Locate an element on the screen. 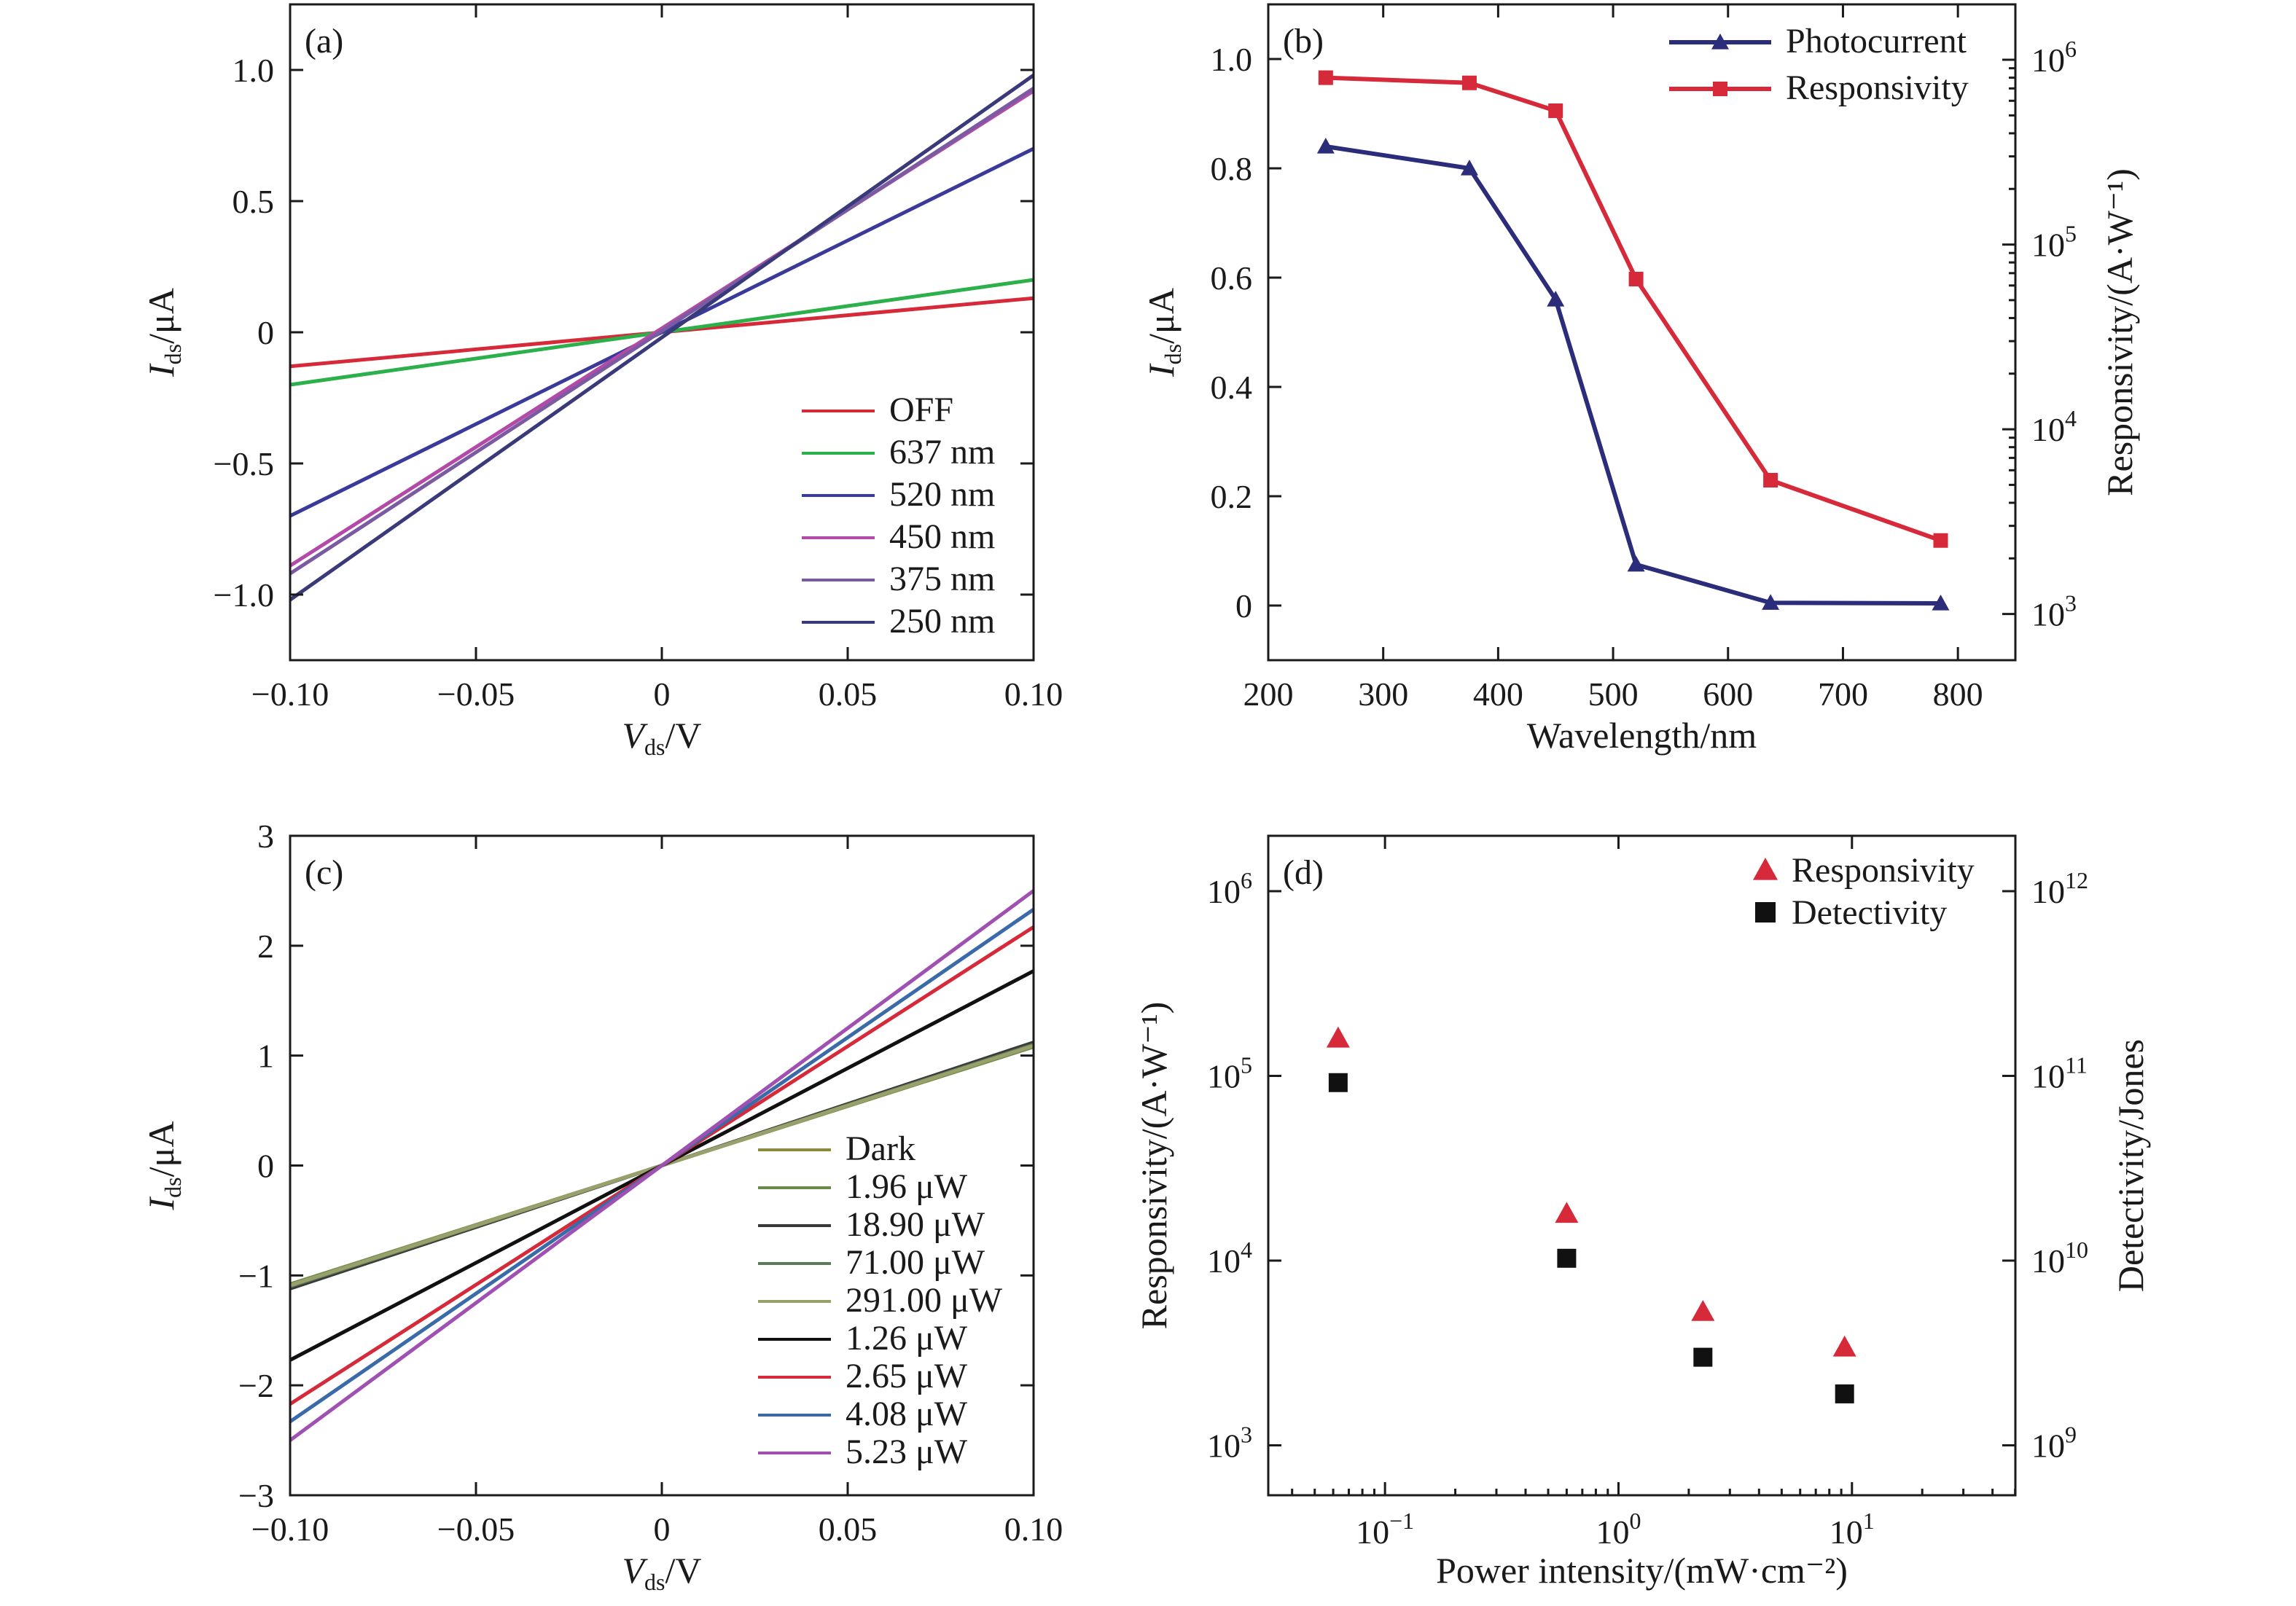  x-tick-label-4: 600 is located at coordinates (1728, 694).